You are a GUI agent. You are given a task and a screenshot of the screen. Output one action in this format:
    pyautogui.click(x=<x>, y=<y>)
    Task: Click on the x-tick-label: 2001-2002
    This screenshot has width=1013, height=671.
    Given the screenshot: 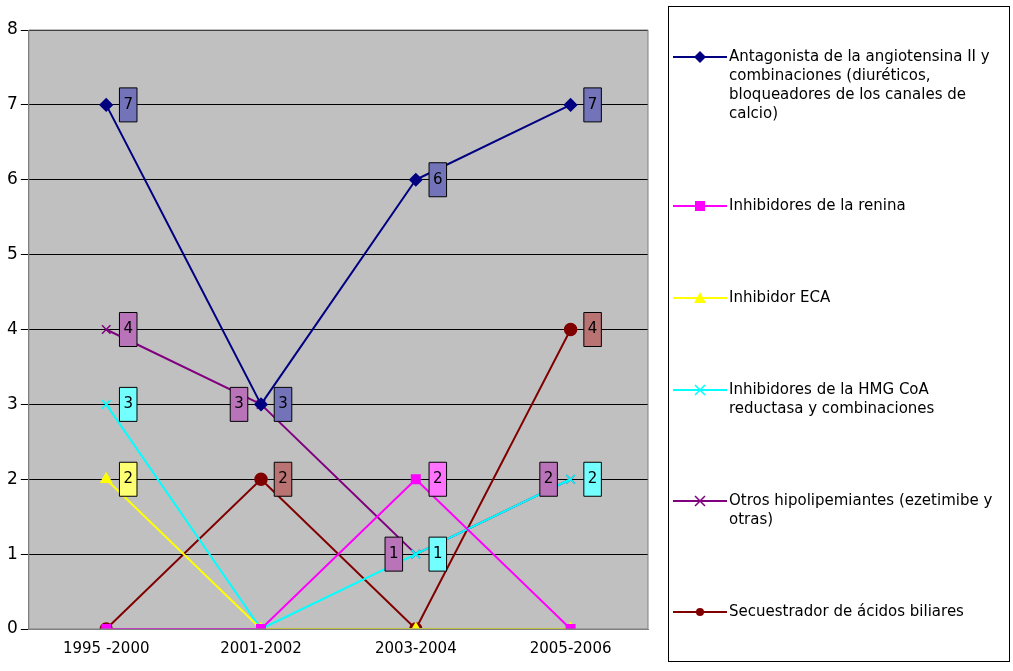 What is the action you would take?
    pyautogui.click(x=261, y=647)
    